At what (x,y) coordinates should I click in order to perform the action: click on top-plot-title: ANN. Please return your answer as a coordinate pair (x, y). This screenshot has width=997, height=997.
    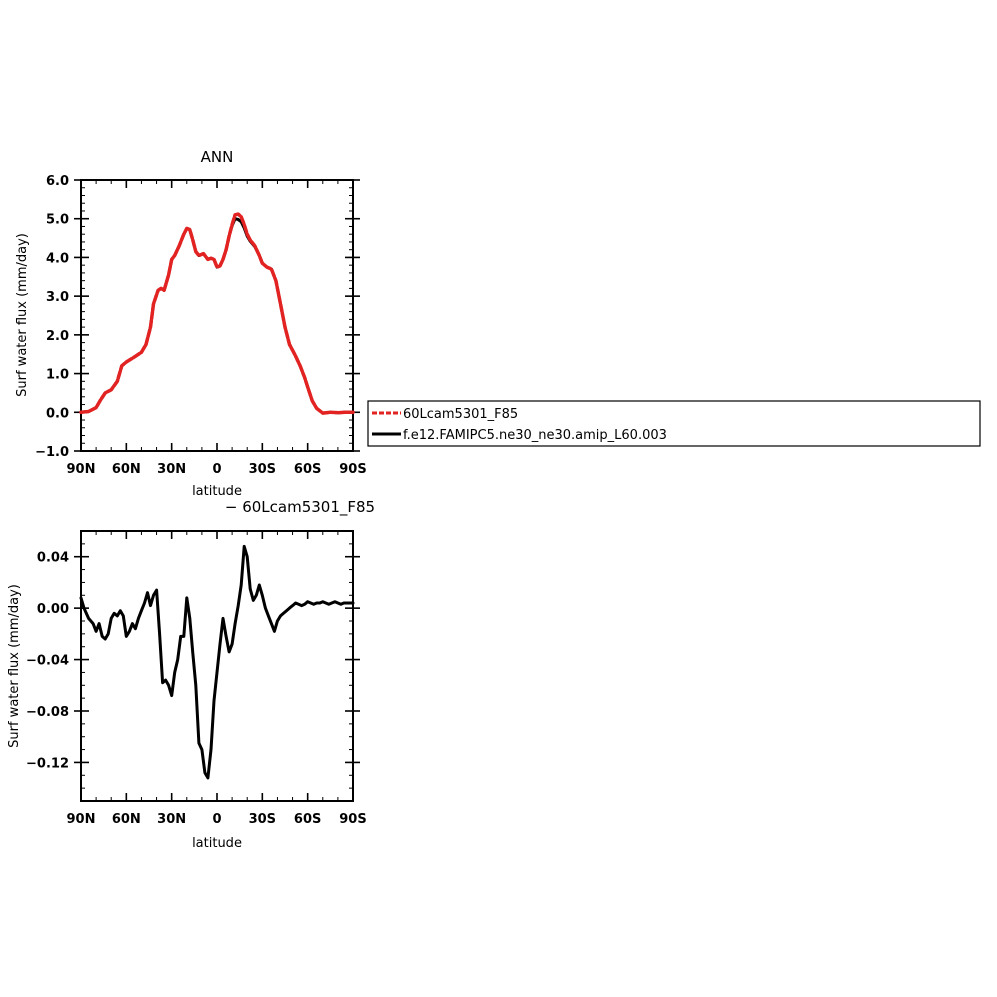
    Looking at the image, I should click on (217, 157).